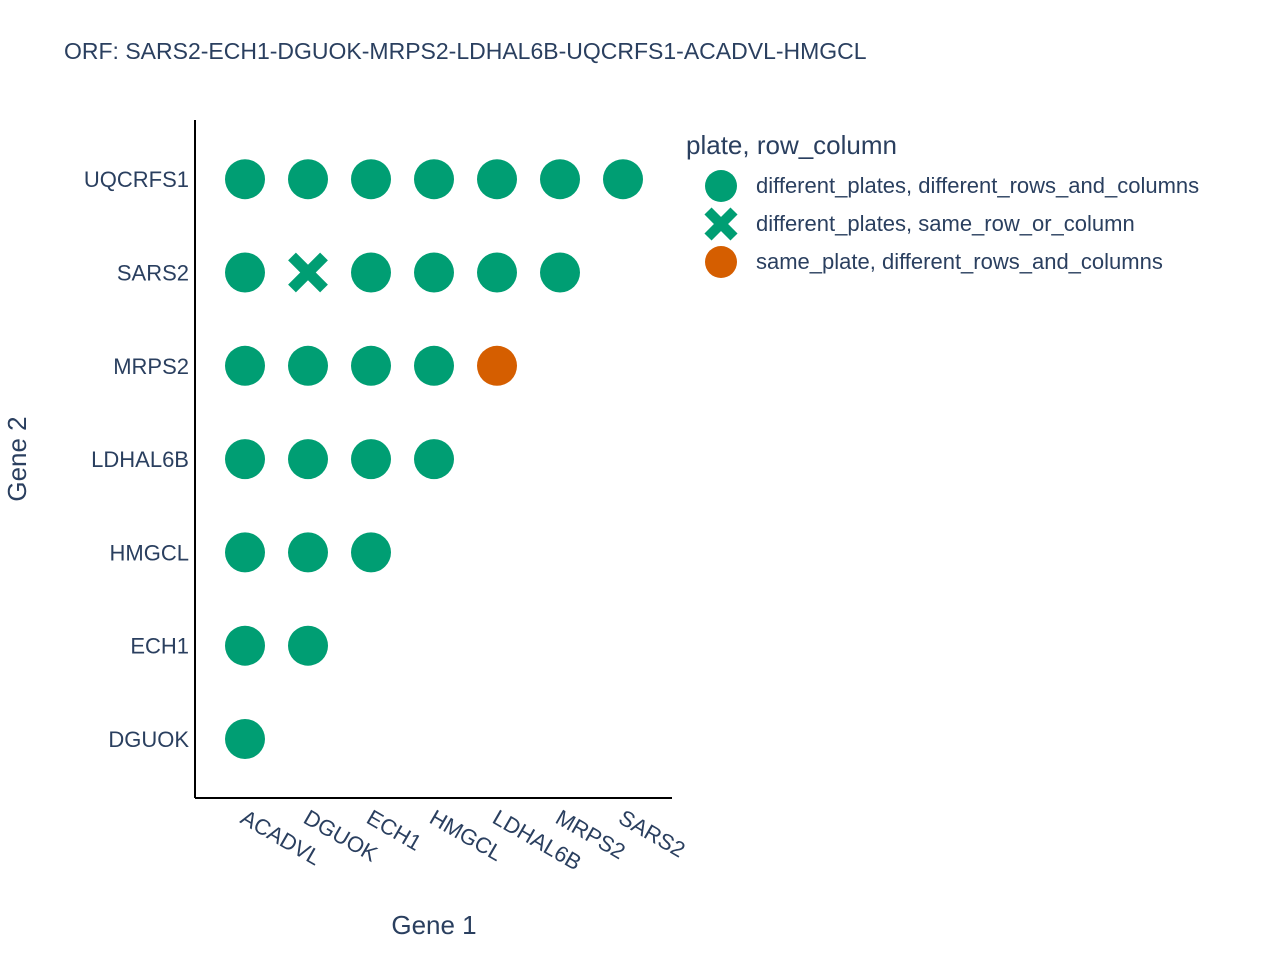 The width and height of the screenshot is (1280, 960). Describe the element at coordinates (433, 925) in the screenshot. I see `x-axis-title: Gene 1` at that location.